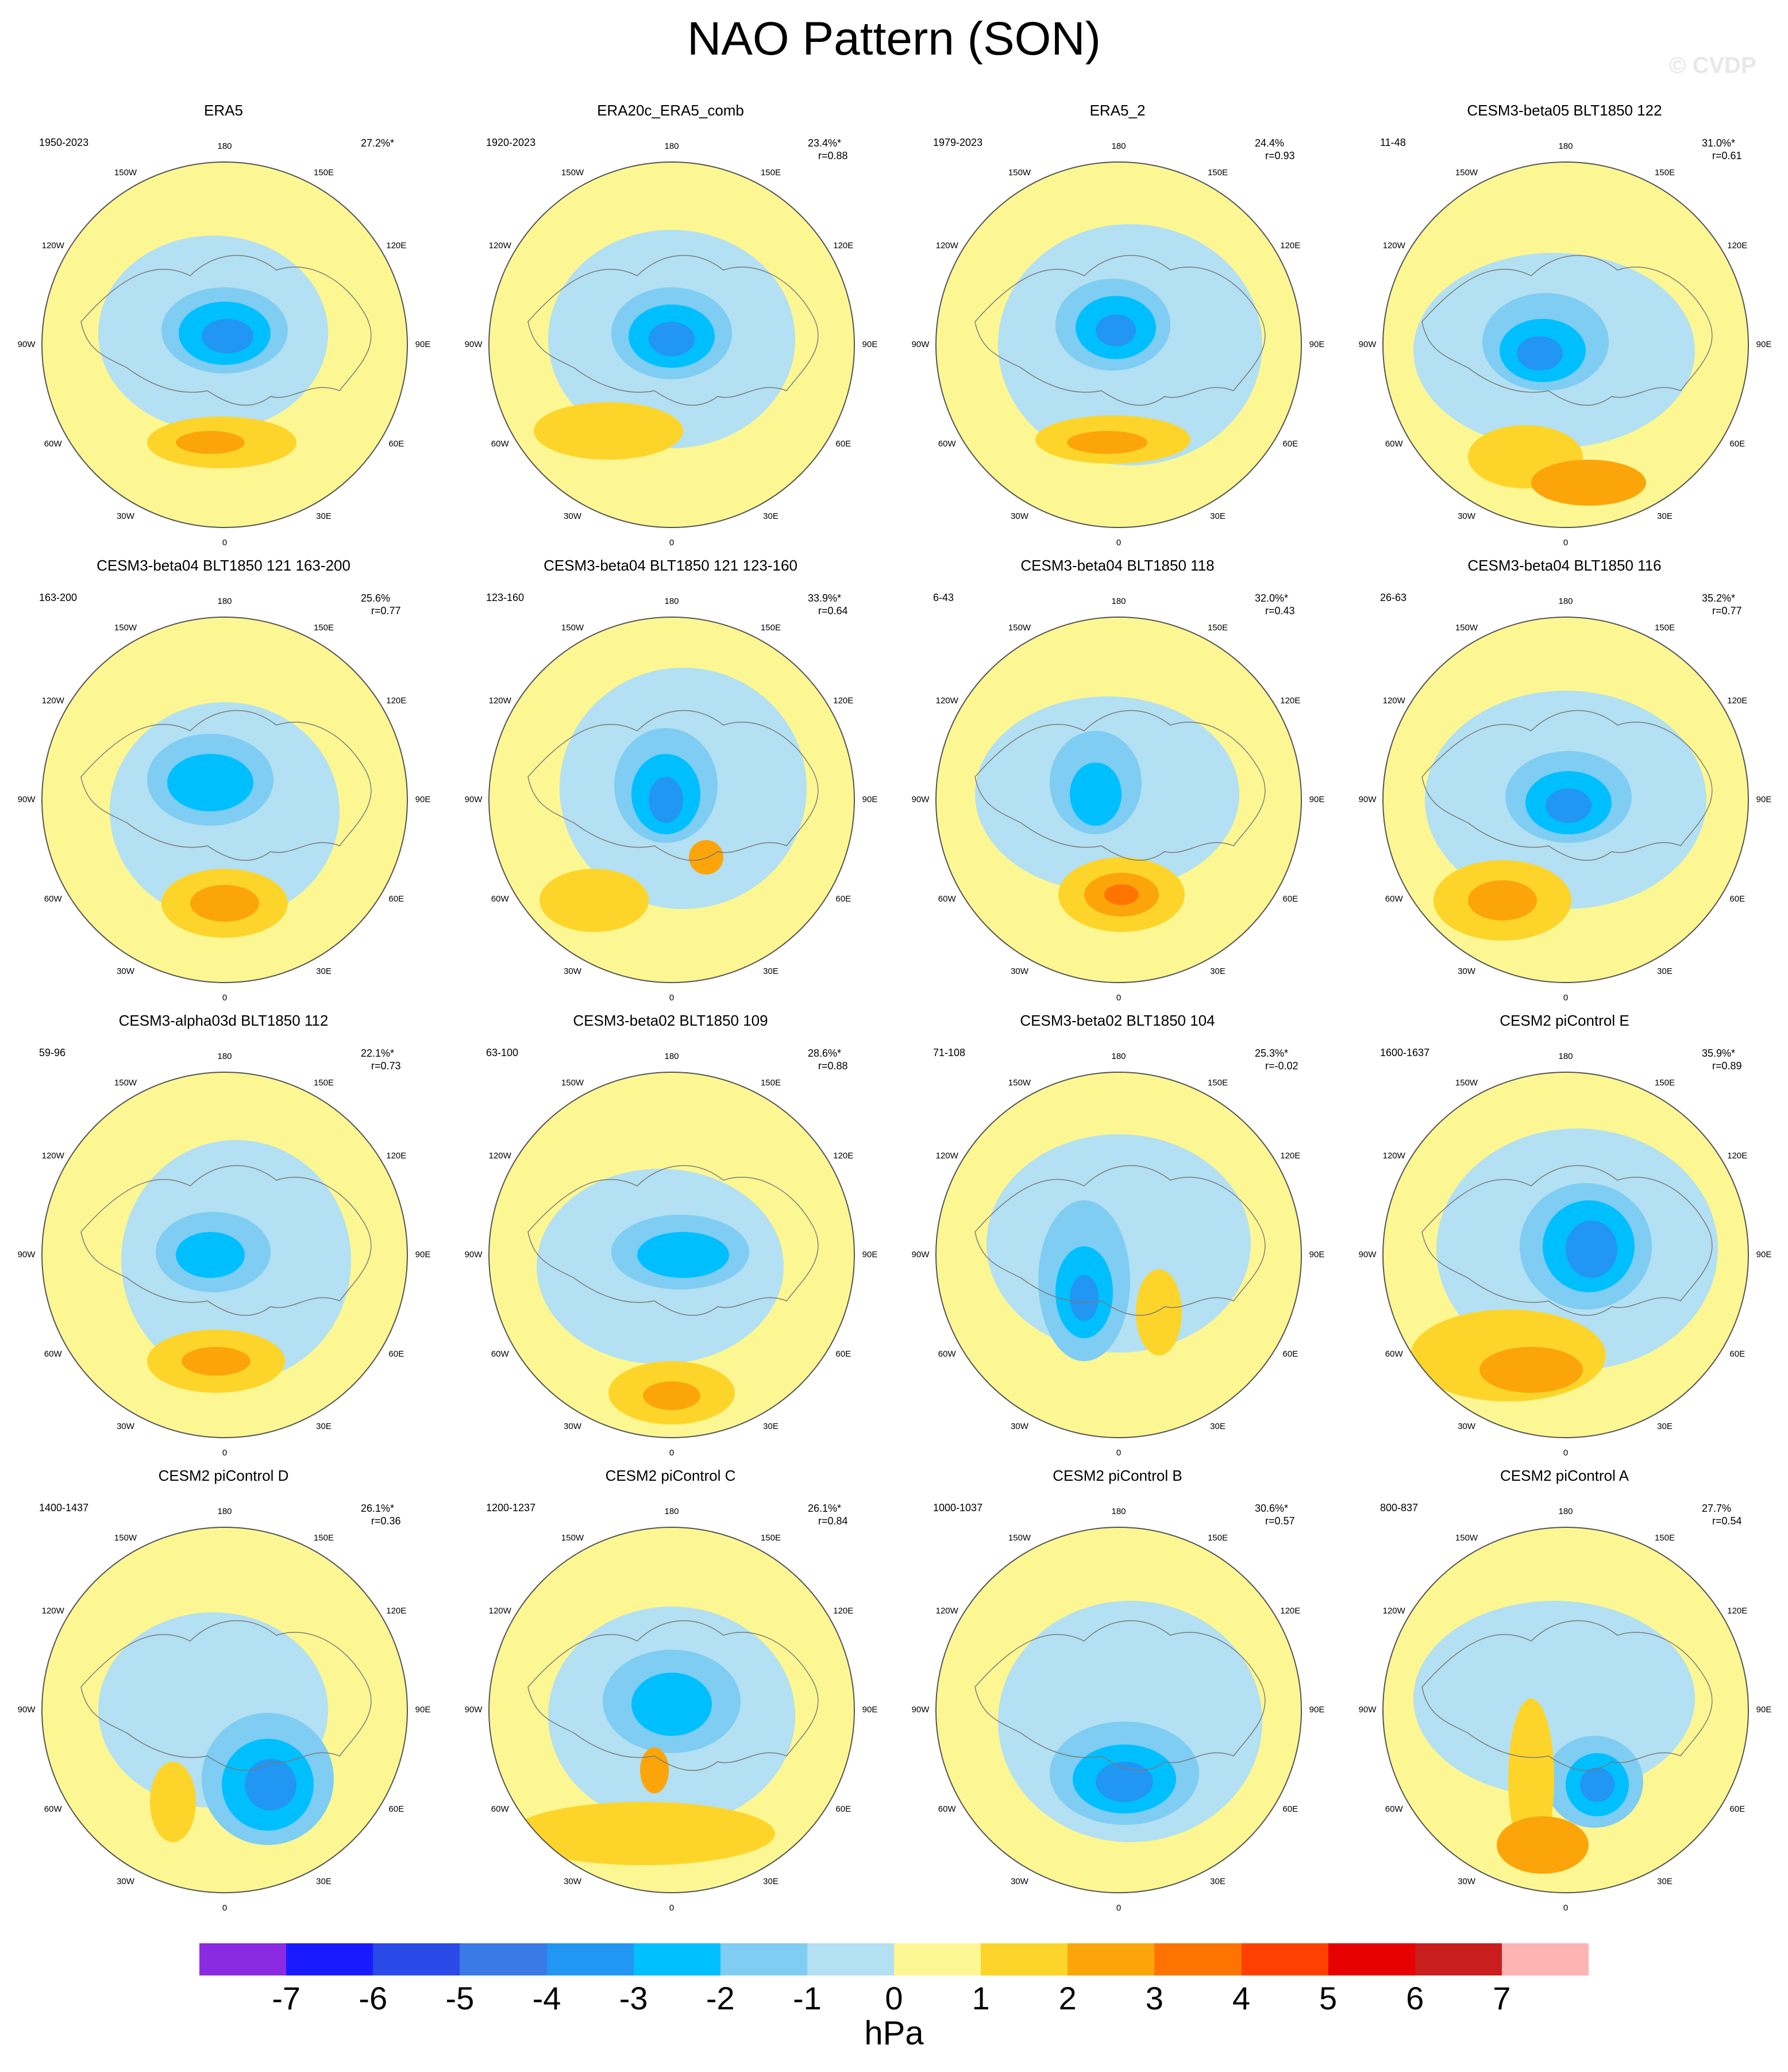  Describe the element at coordinates (828, 1514) in the screenshot. I see `panel-stats: 26.1%* r=0.84` at that location.